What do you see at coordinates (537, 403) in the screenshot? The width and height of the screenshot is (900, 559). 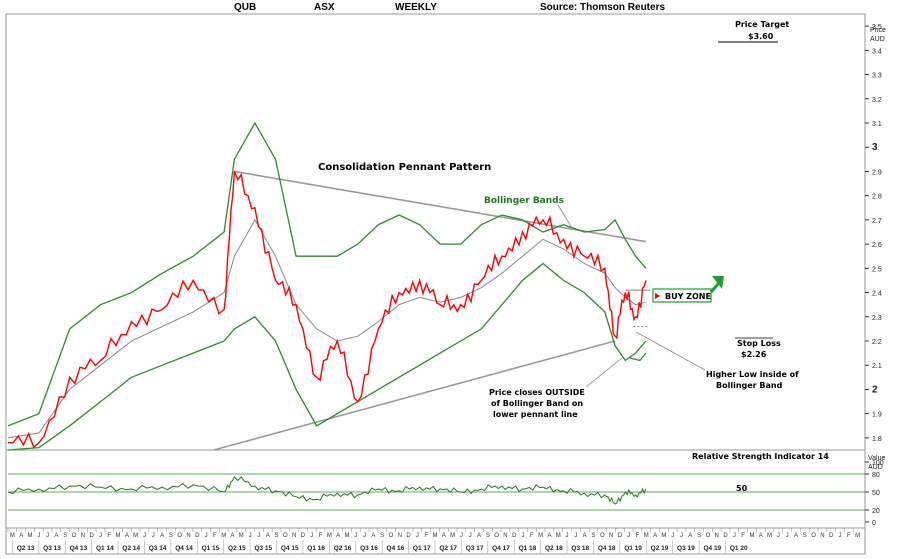 I see `price-closes-line2: of Bollinger Band on` at bounding box center [537, 403].